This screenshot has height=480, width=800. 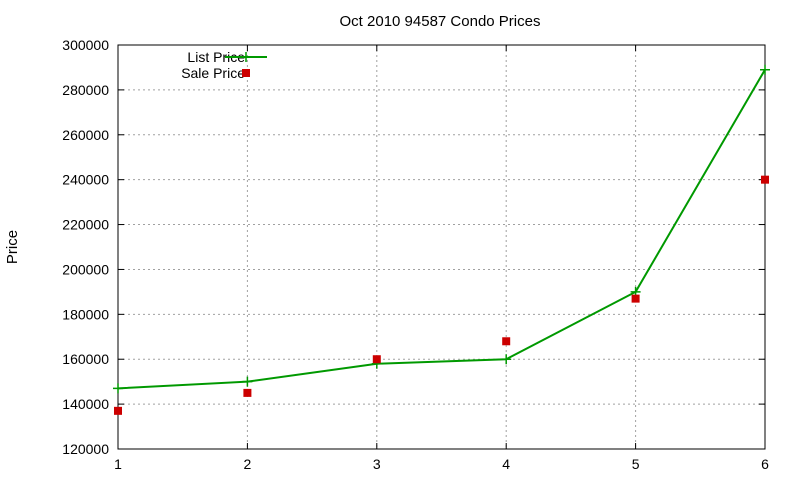 I want to click on y-tick-label: 300000, so click(x=85, y=45).